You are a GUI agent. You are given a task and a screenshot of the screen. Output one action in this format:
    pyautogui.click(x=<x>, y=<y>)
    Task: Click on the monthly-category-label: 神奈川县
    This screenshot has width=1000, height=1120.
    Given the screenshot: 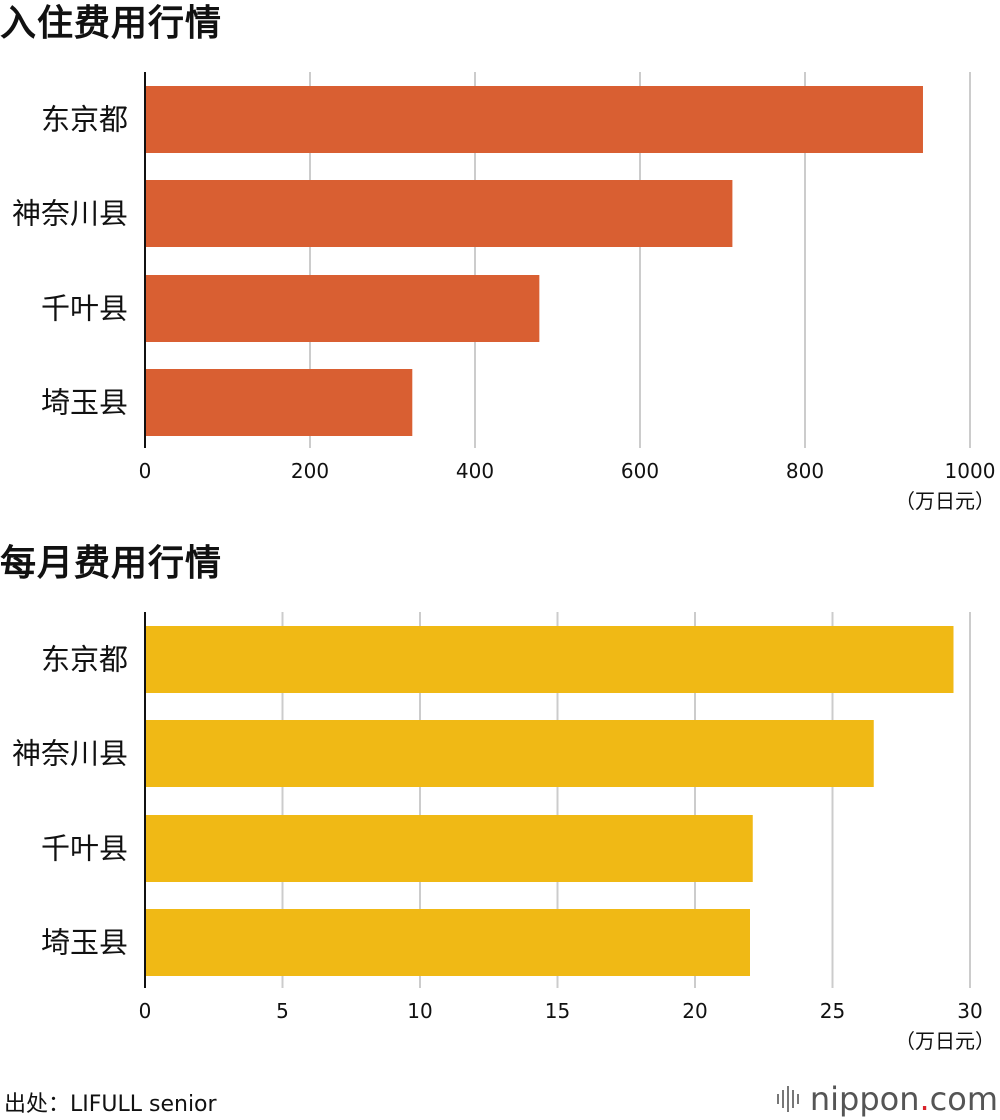 What is the action you would take?
    pyautogui.click(x=70, y=754)
    